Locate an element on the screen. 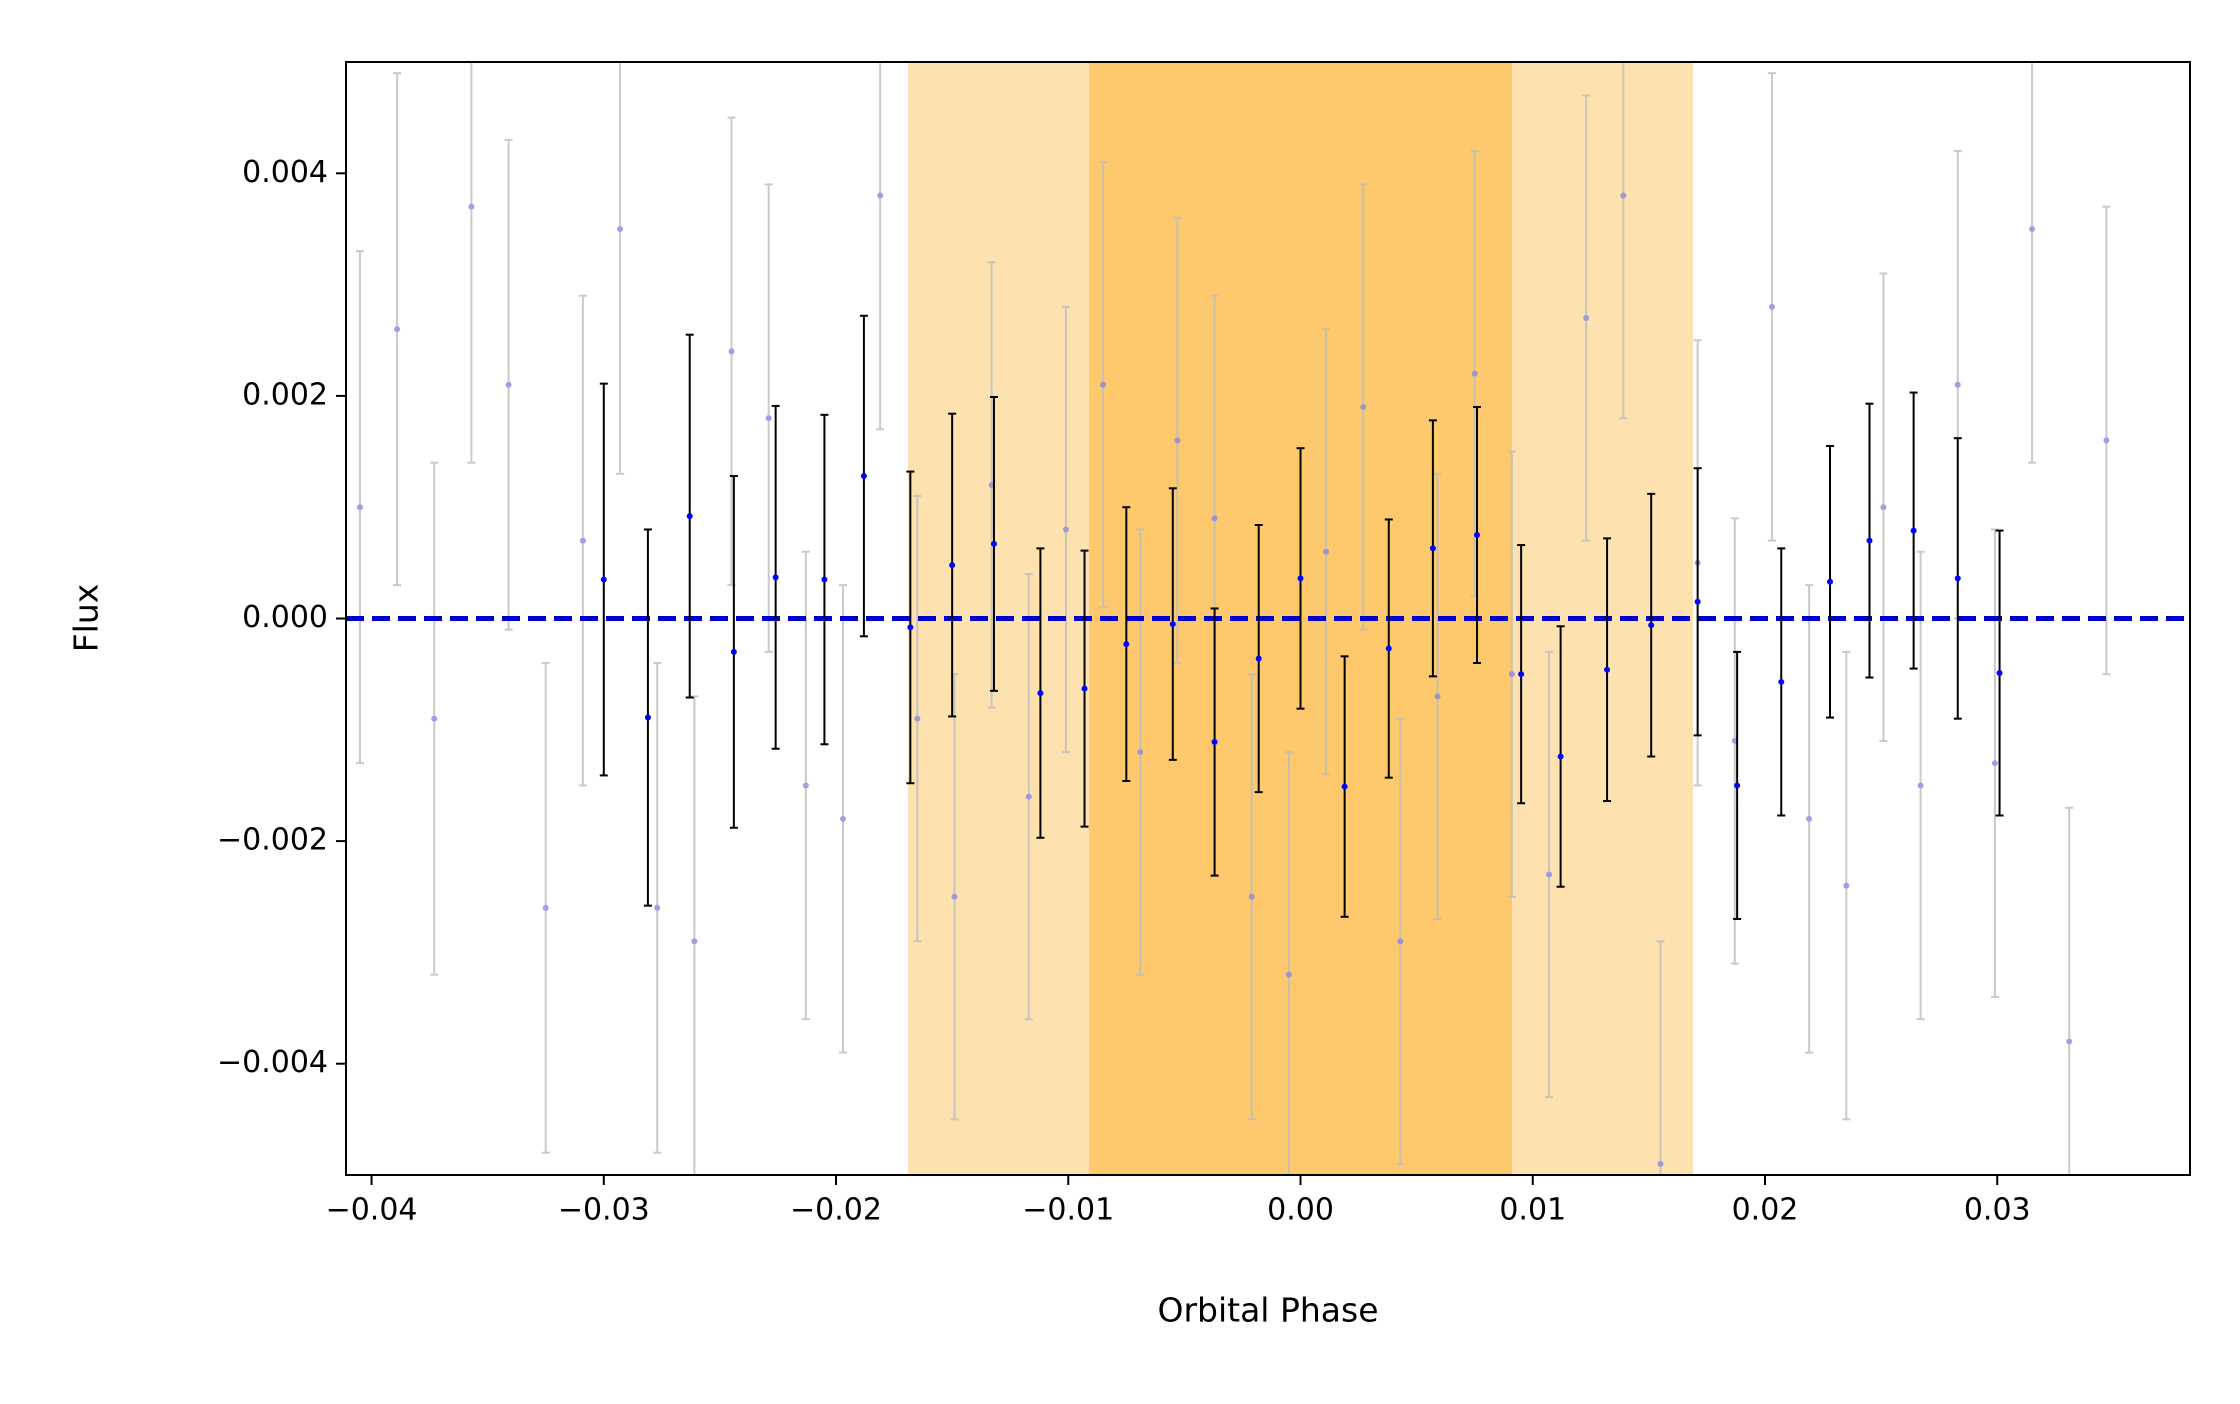  x-tick-label: 0.00 is located at coordinates (1300, 1210).